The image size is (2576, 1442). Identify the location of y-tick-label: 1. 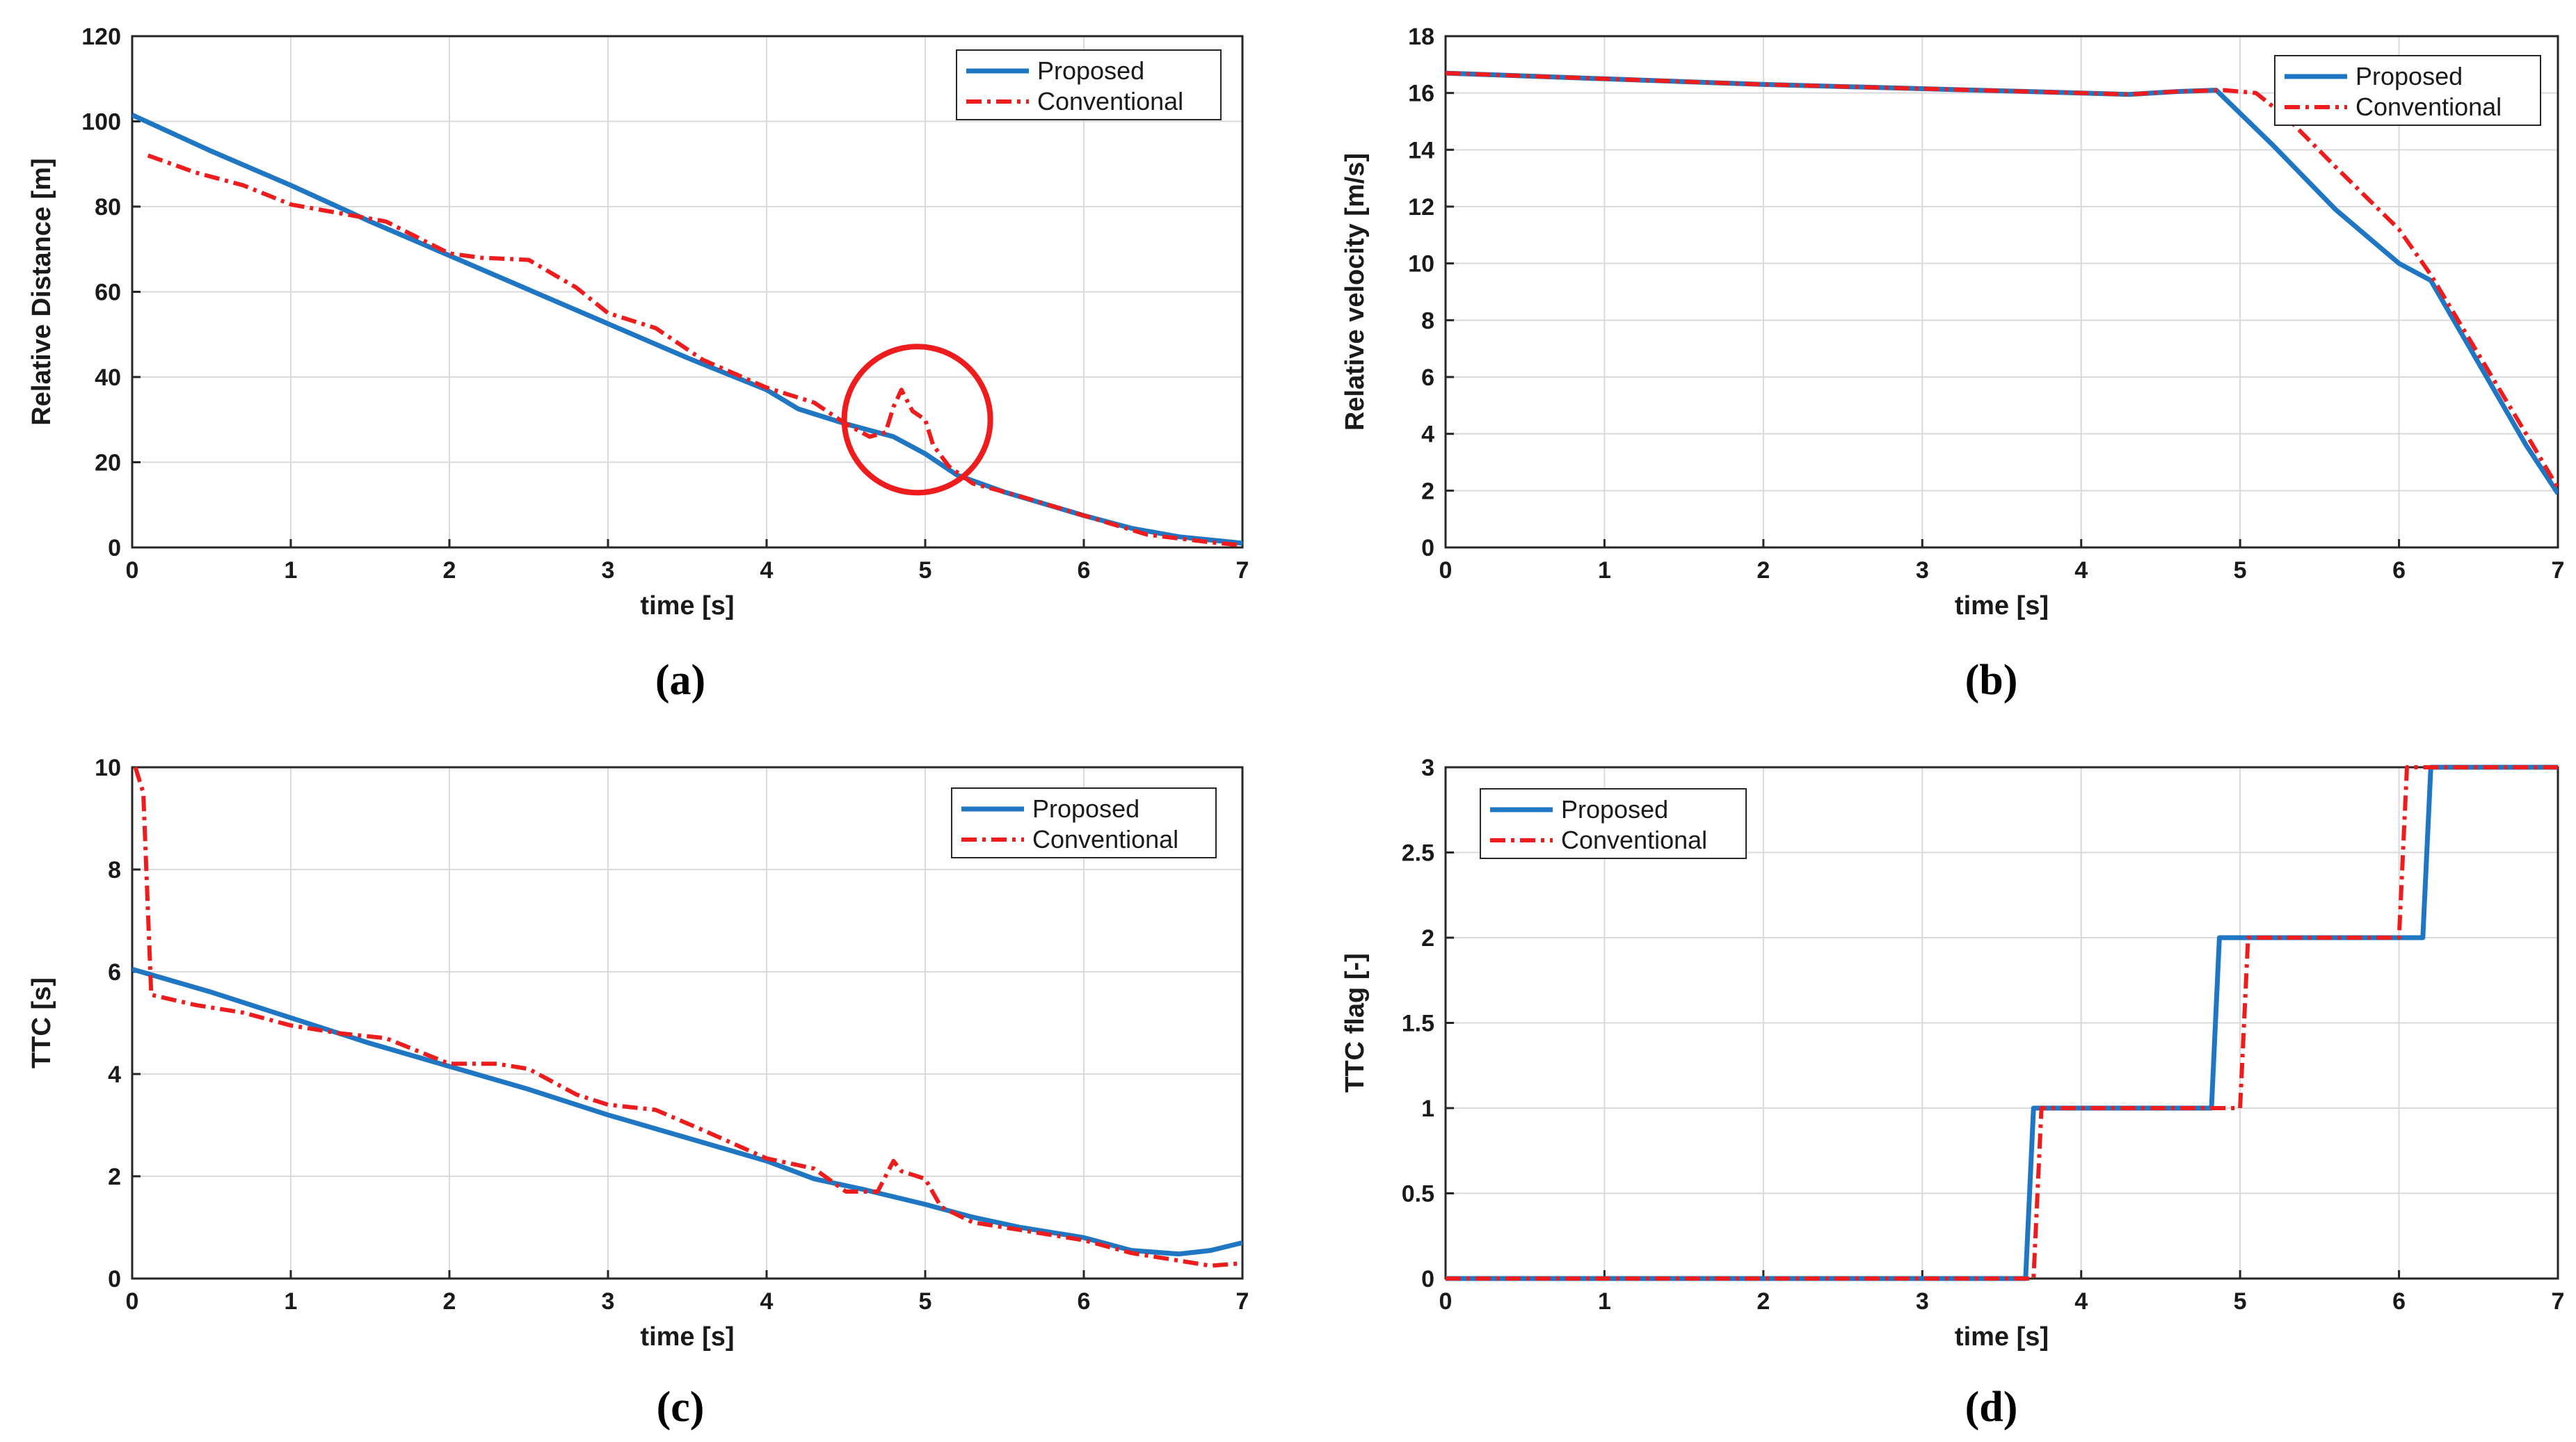
(1427, 1109).